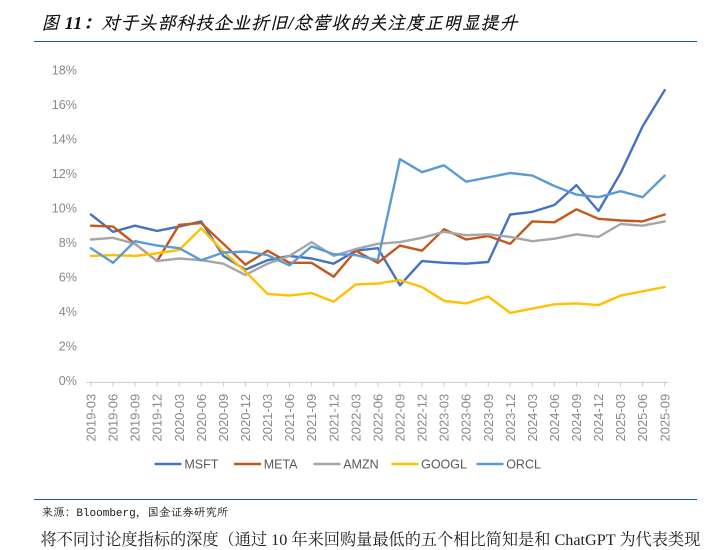 The width and height of the screenshot is (714, 550). I want to click on svg-text: 2025-06, so click(642, 418).